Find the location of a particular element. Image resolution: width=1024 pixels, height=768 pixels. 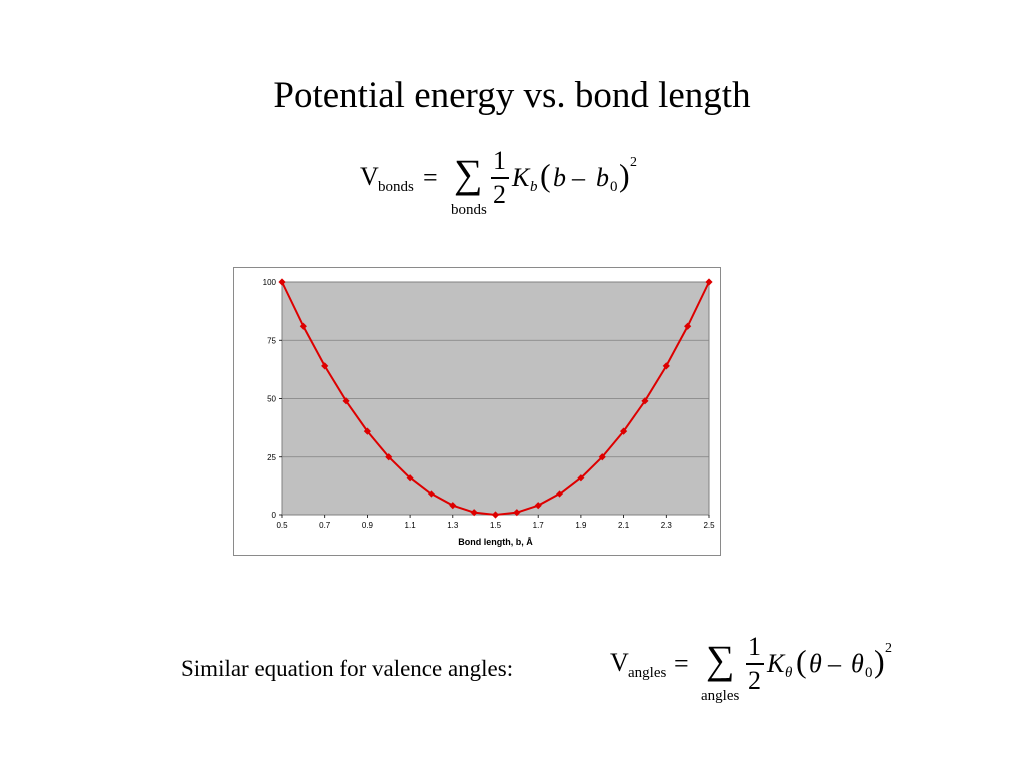

x-tick-label: 2.5 is located at coordinates (709, 525).